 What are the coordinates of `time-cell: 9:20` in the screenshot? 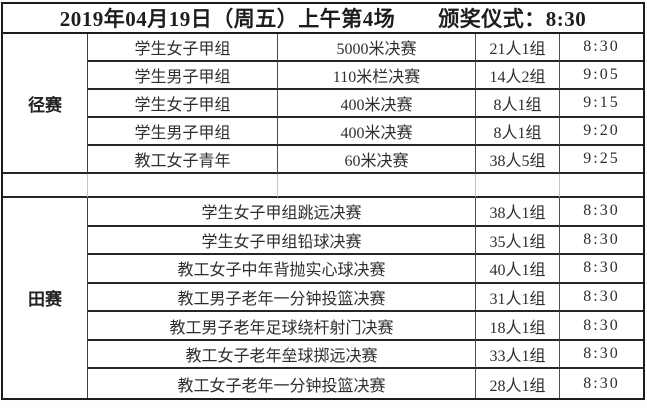 It's located at (601, 132).